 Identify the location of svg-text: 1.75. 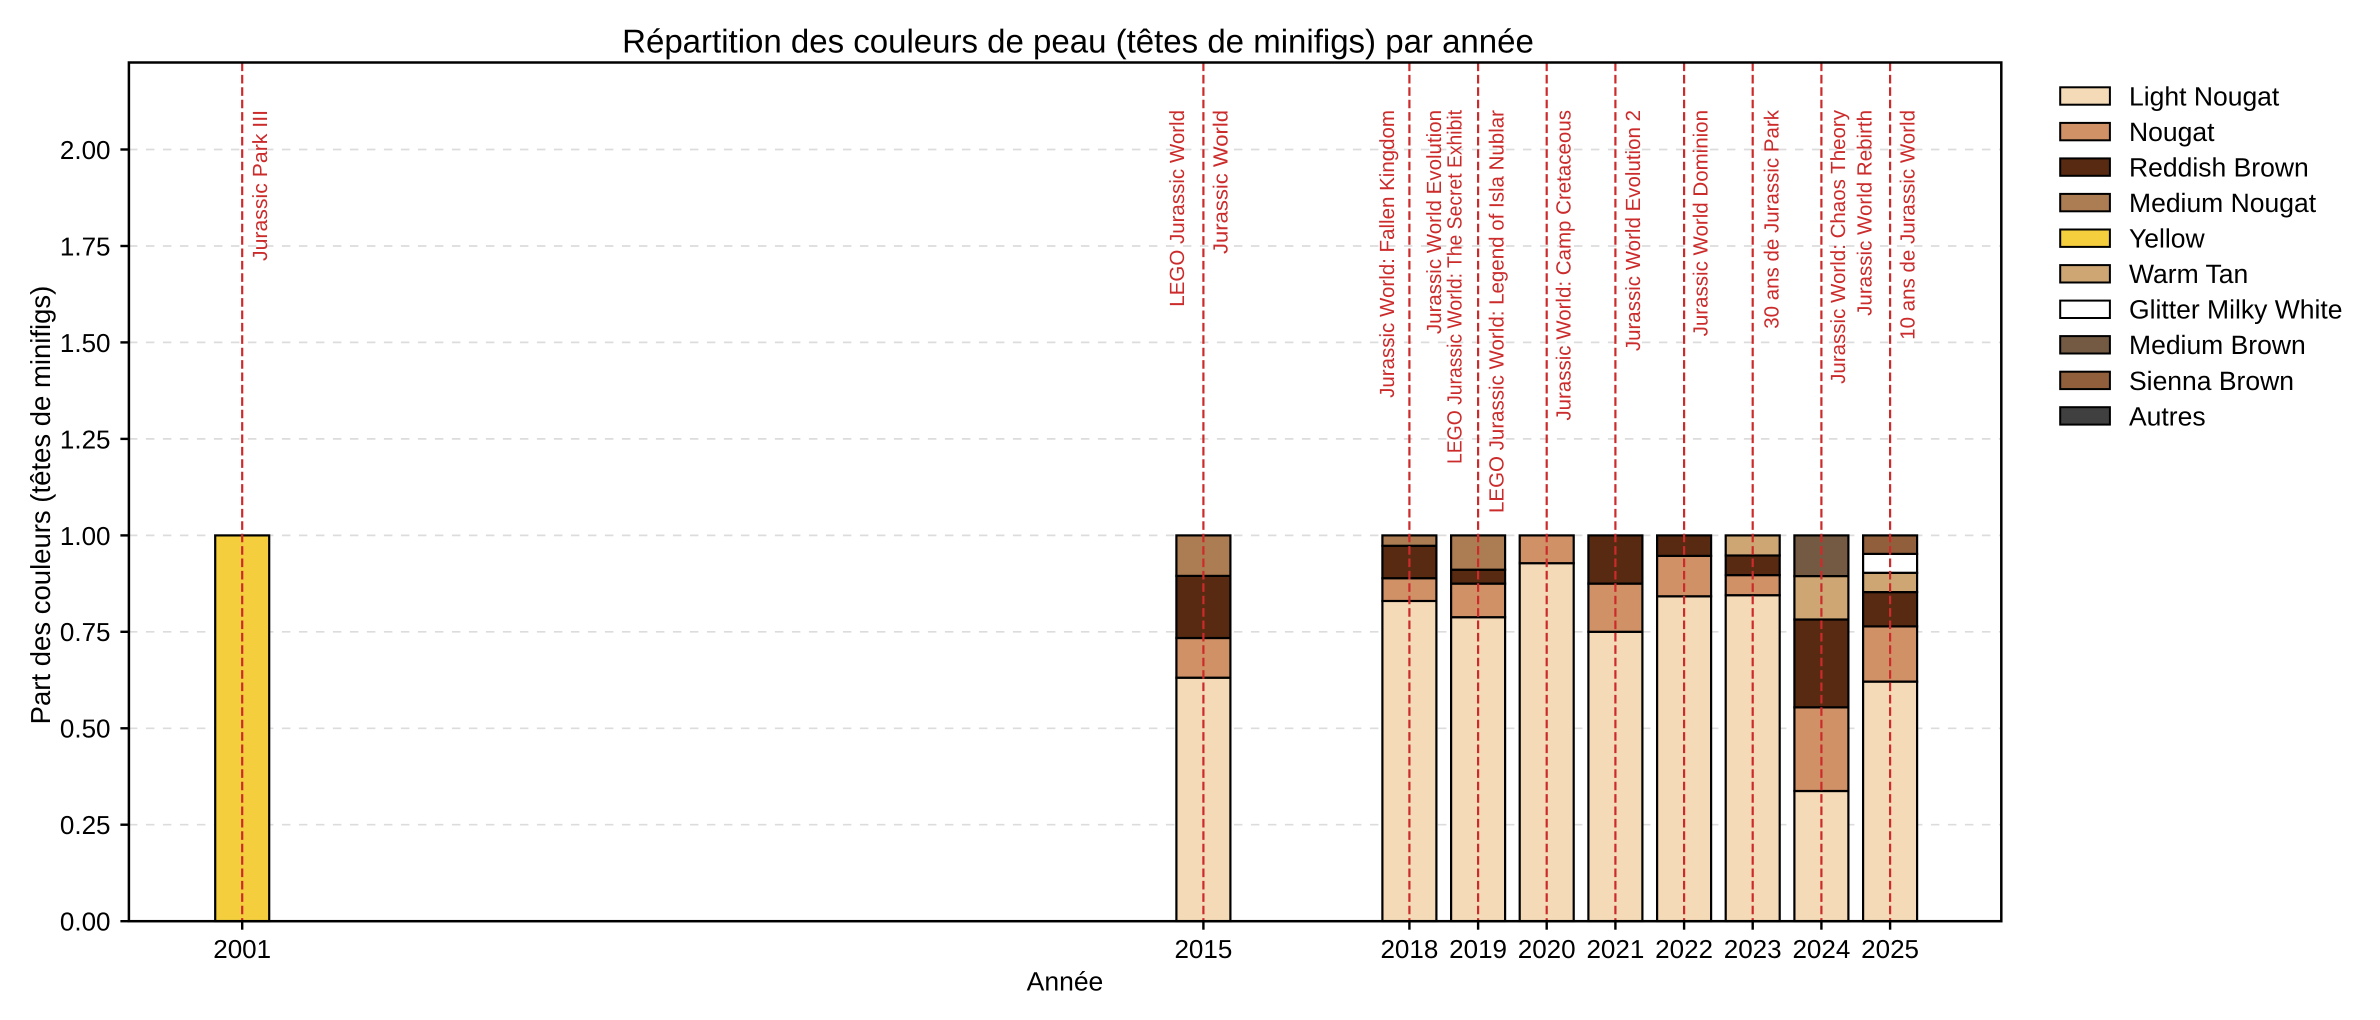
(85, 246).